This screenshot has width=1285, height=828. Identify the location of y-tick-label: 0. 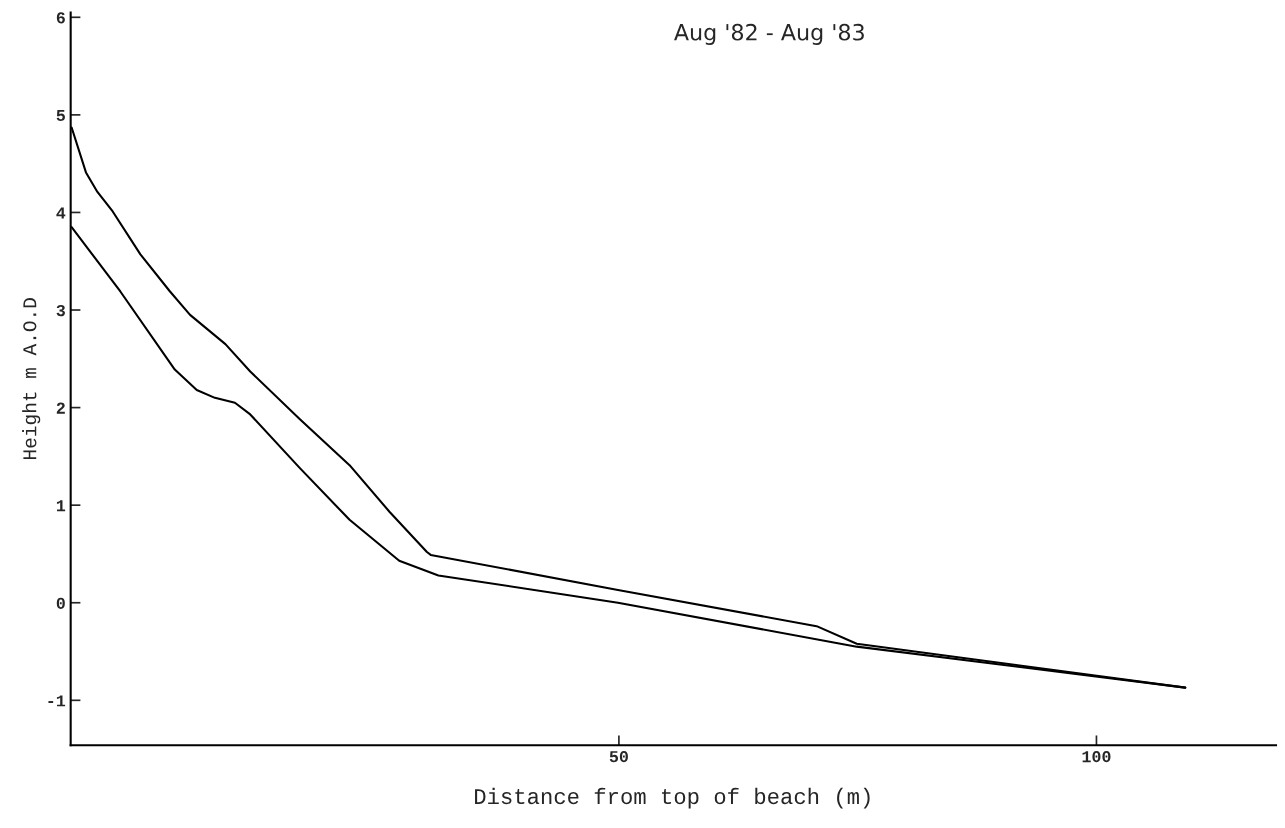
(60, 603).